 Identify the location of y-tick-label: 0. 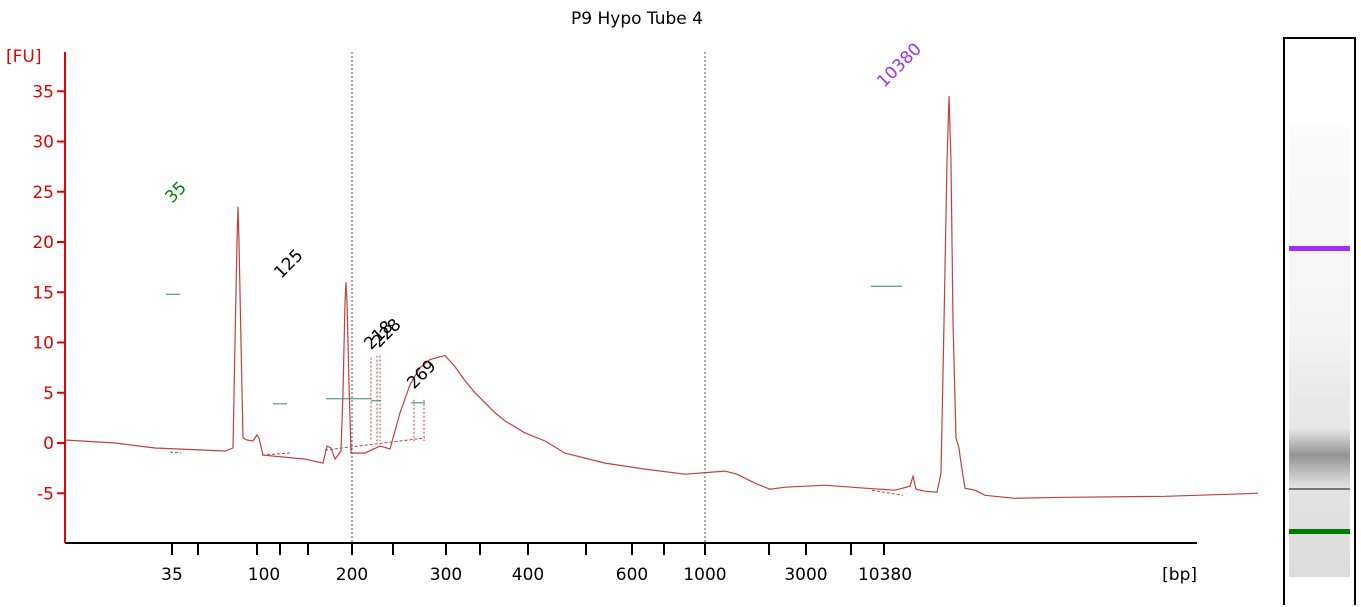
(48, 444).